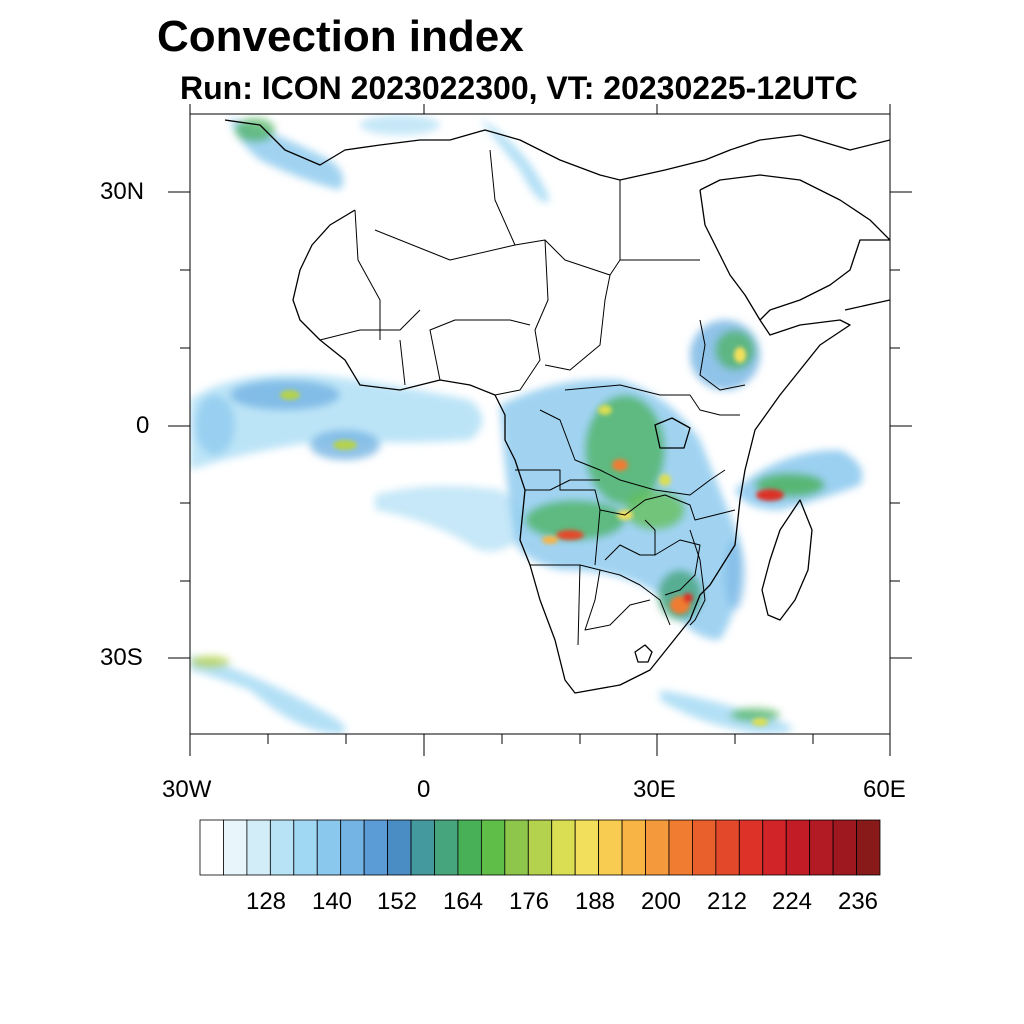  What do you see at coordinates (661, 901) in the screenshot?
I see `colorbar-label: 200` at bounding box center [661, 901].